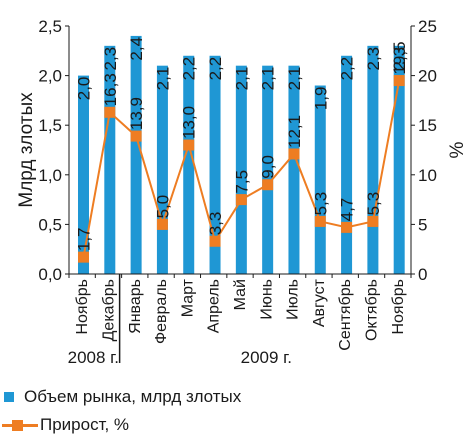  What do you see at coordinates (135, 306) in the screenshot?
I see `x-tick-label: Январь` at bounding box center [135, 306].